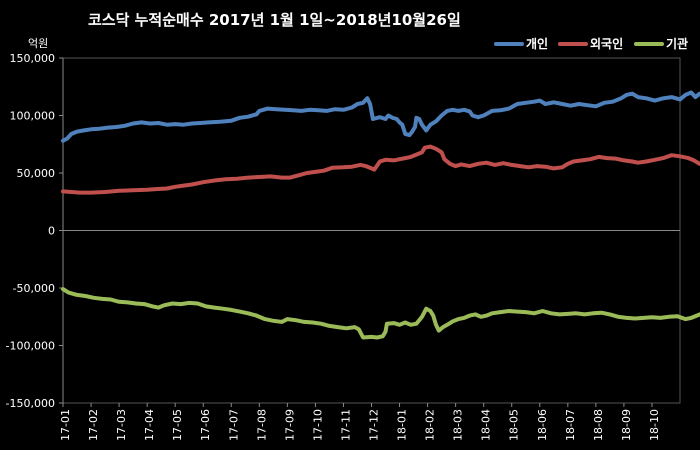 The width and height of the screenshot is (700, 450). What do you see at coordinates (38, 43) in the screenshot?
I see `y-axis-unit: 억원` at bounding box center [38, 43].